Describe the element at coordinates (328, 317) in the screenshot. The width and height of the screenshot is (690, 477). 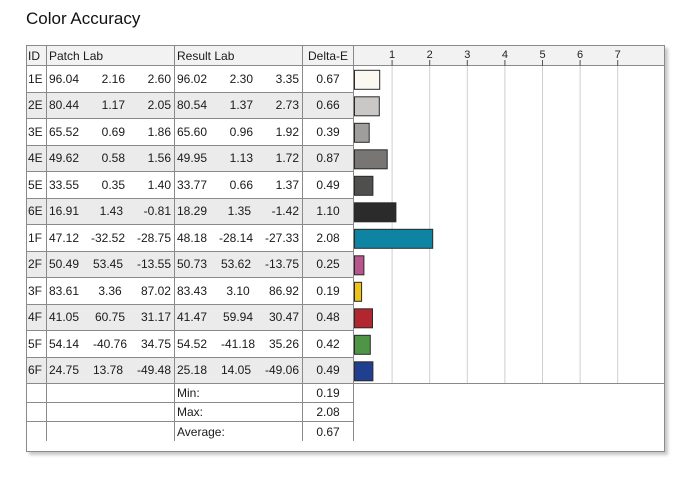
I see `delta-e-value: 0.48` at that location.